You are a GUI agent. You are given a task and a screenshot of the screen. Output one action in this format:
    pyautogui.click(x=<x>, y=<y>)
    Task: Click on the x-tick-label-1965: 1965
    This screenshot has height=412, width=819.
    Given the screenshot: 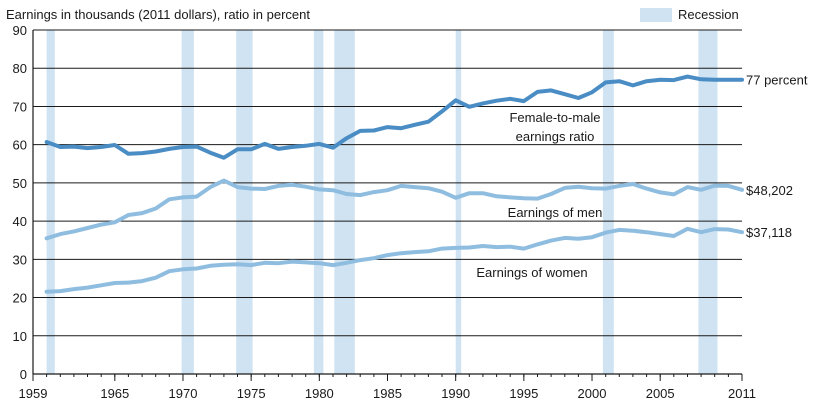 What is the action you would take?
    pyautogui.click(x=114, y=393)
    